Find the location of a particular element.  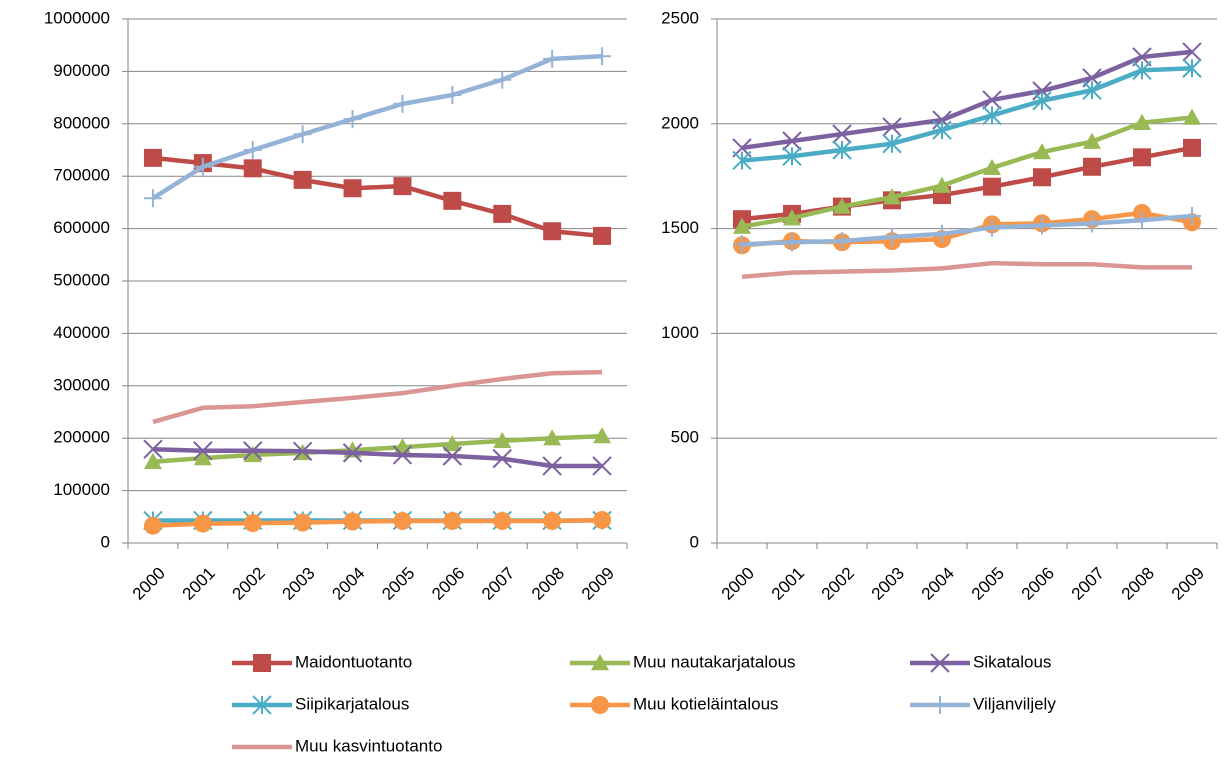

x-tick-label: 2002 is located at coordinates (838, 584).